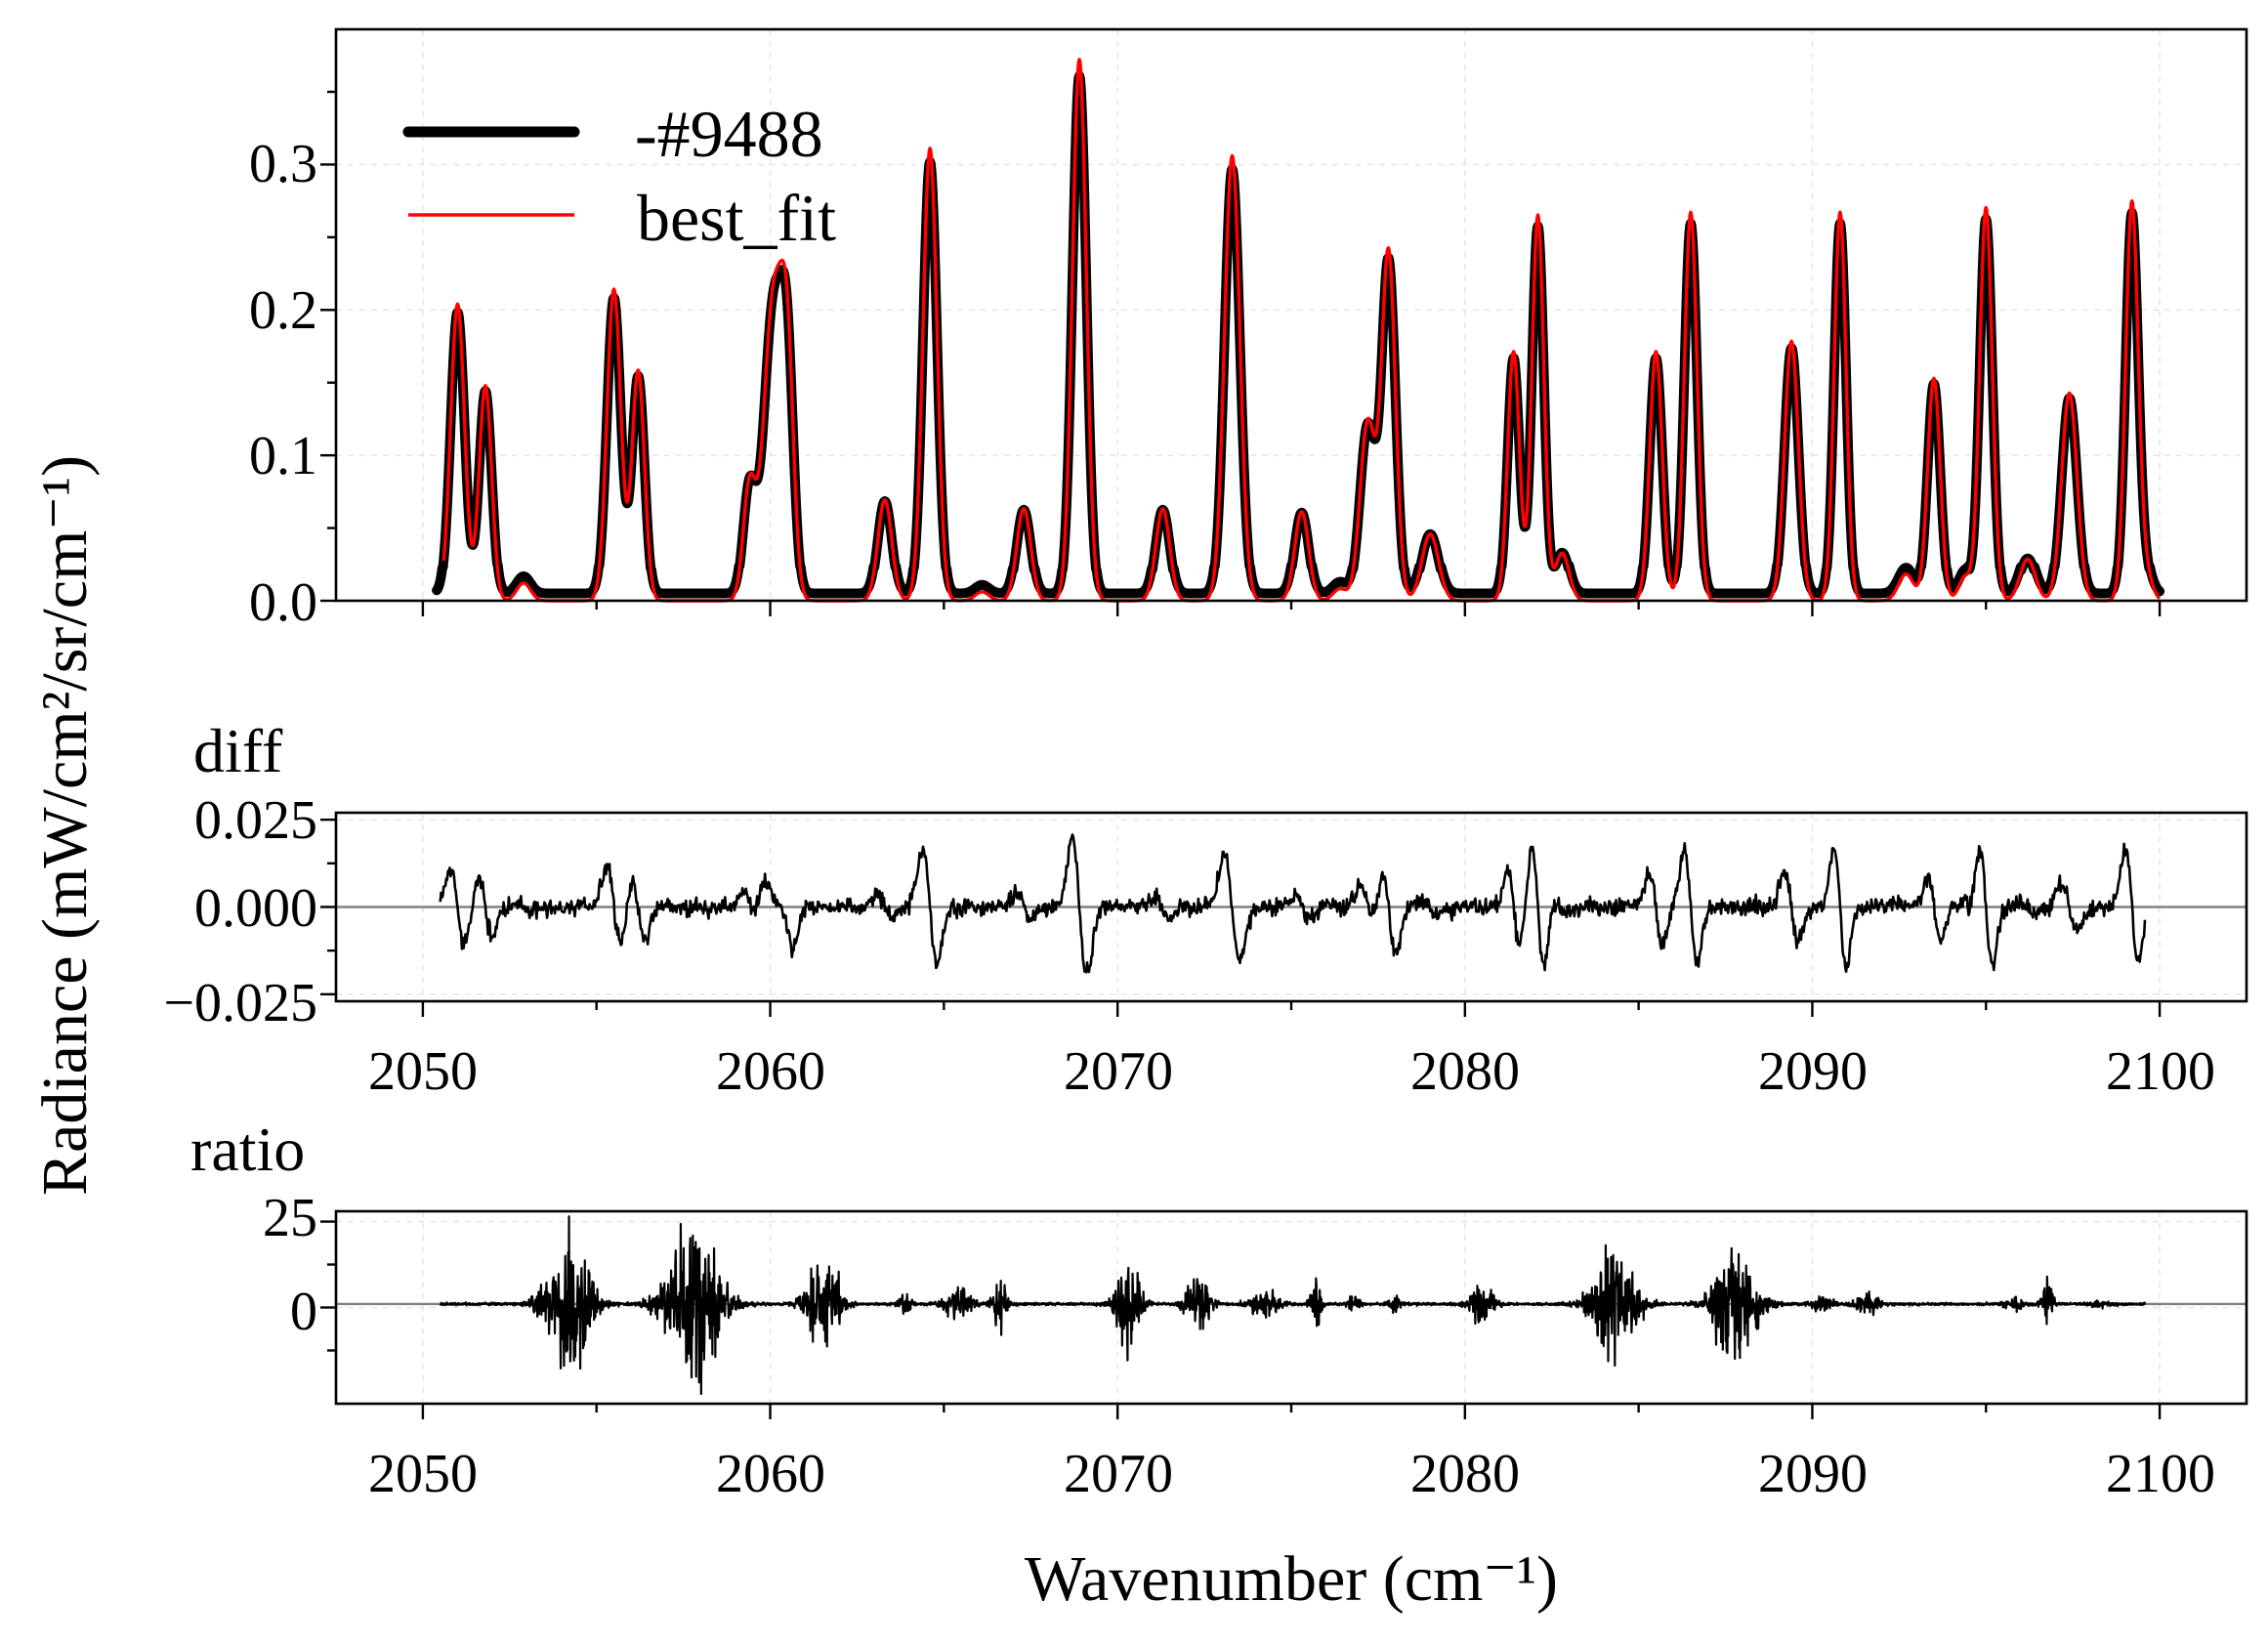 The height and width of the screenshot is (1644, 2268). What do you see at coordinates (423, 1474) in the screenshot?
I see `ratio-xtick-0: 2050` at bounding box center [423, 1474].